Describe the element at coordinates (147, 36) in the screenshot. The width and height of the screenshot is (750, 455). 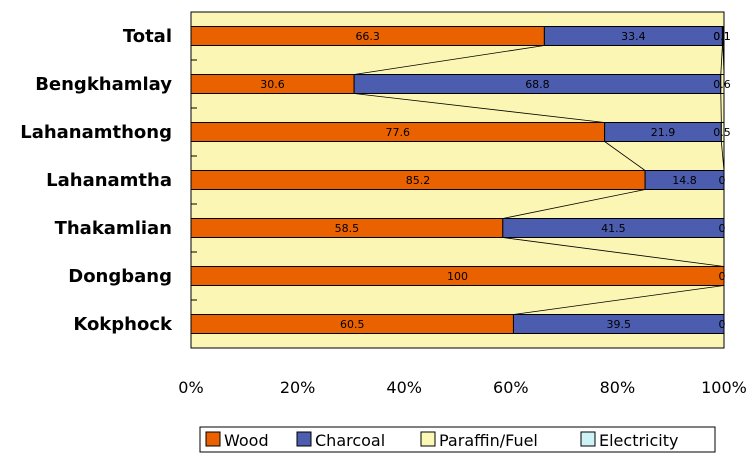
I see `category-label: Total` at that location.